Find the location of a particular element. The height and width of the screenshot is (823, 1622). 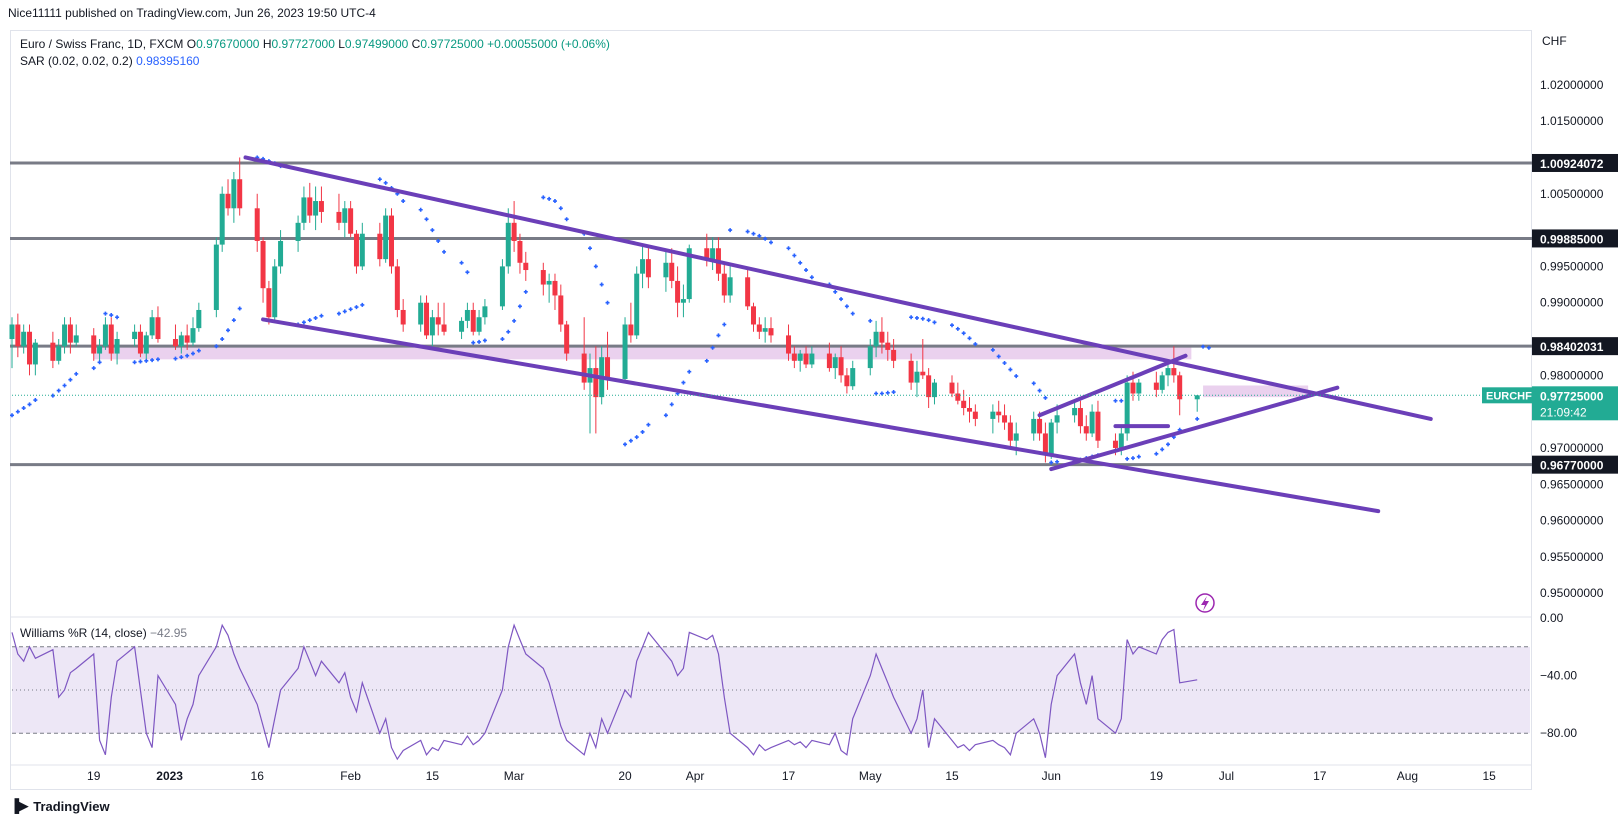

trendline is located at coordinates (1112, 385).